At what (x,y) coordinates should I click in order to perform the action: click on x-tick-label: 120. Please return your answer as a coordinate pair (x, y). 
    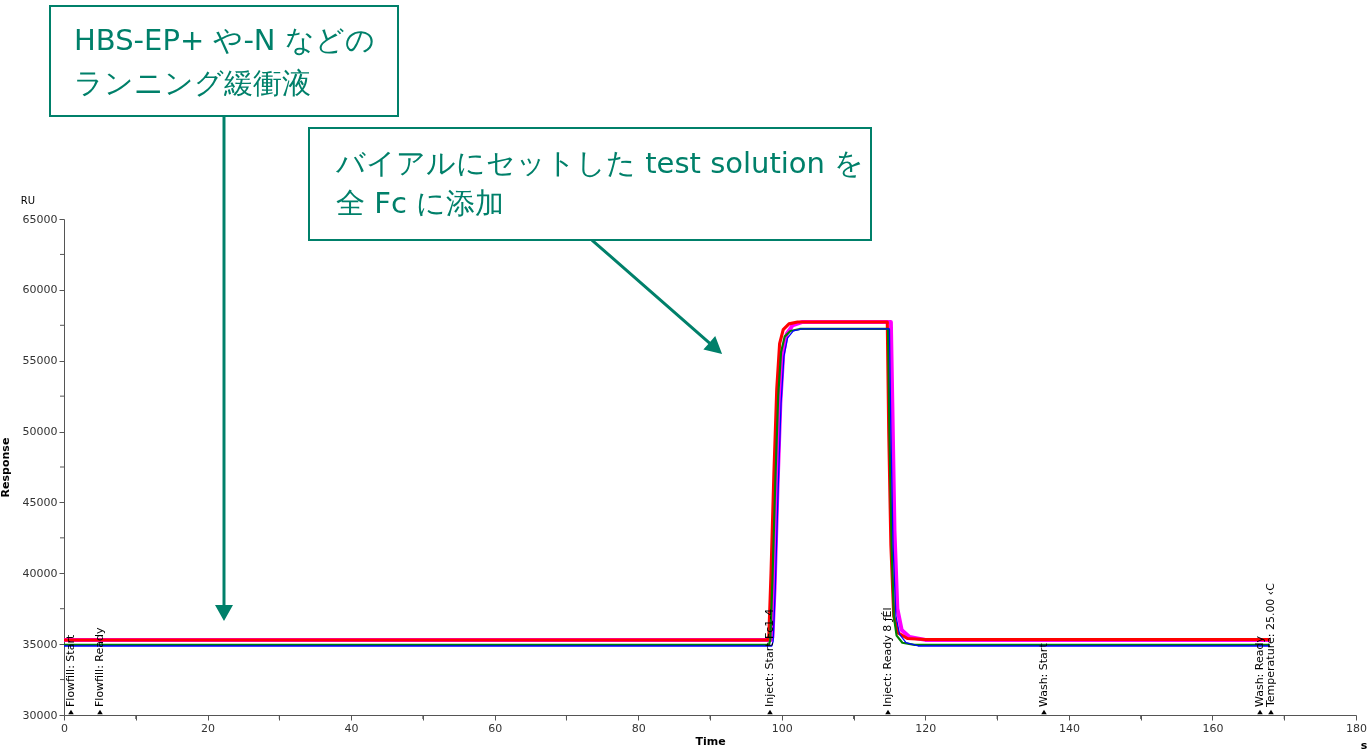
    Looking at the image, I should click on (926, 728).